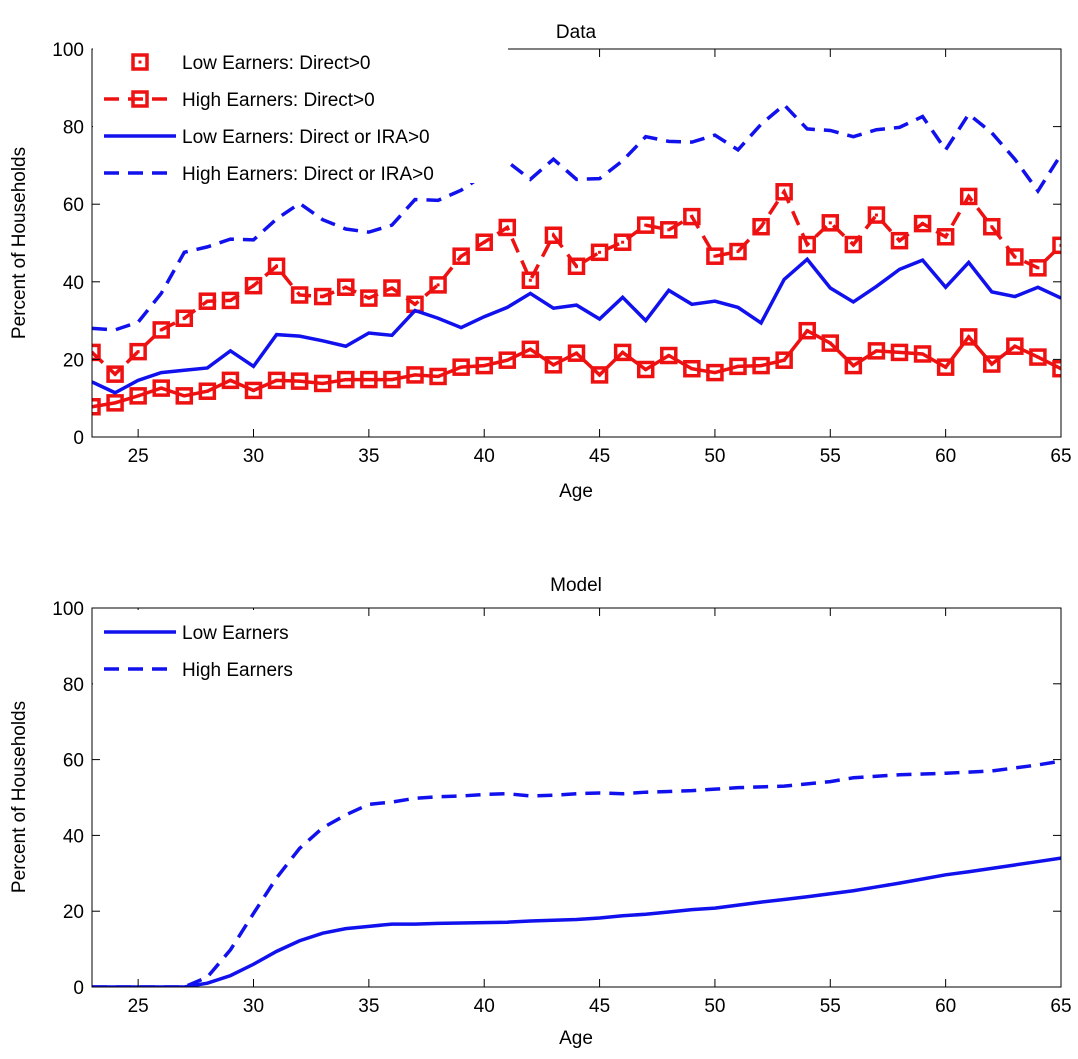  What do you see at coordinates (306, 137) in the screenshot?
I see `data-chart-legend-entry-low-earners-direct-or-ira-0-label: Low Earners: Direct or IRA>0` at bounding box center [306, 137].